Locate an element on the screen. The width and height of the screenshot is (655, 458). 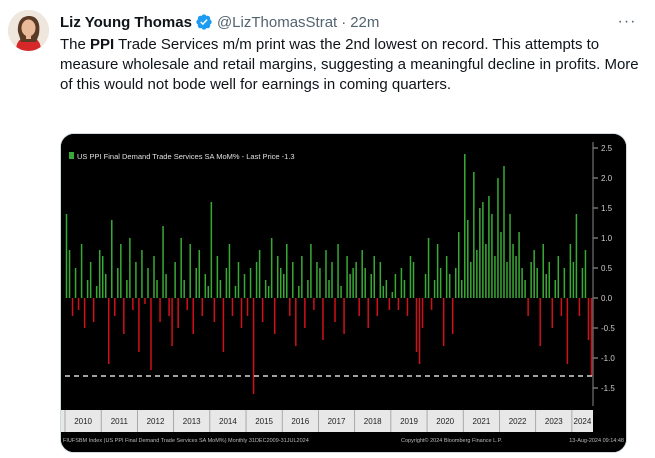
tweet-text-bold: PPI is located at coordinates (102, 44).